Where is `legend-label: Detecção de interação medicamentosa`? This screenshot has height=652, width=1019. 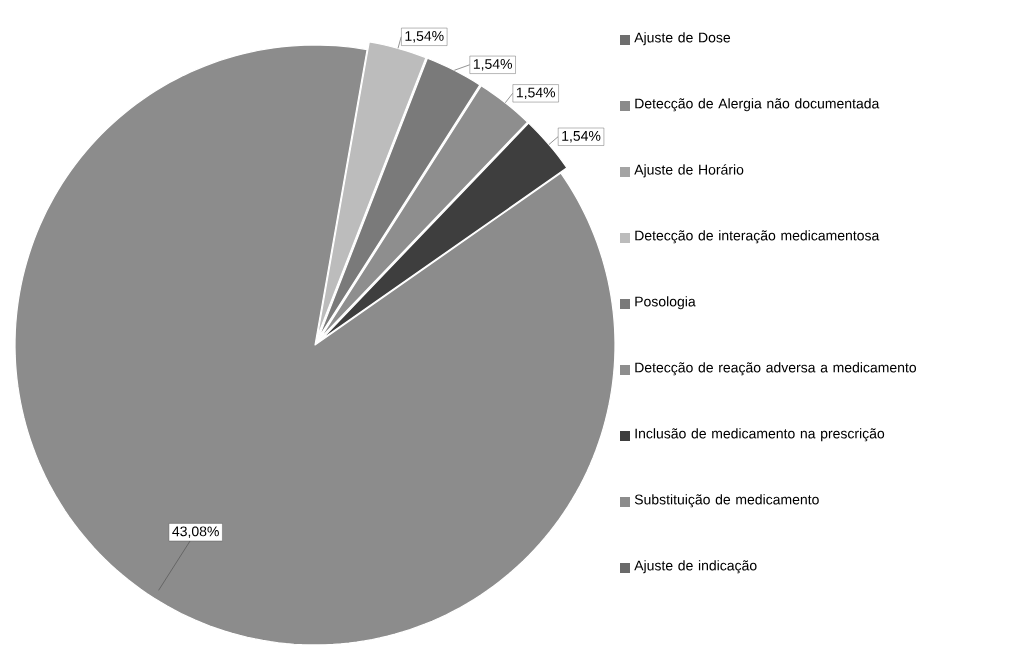 legend-label: Detecção de interação medicamentosa is located at coordinates (757, 237).